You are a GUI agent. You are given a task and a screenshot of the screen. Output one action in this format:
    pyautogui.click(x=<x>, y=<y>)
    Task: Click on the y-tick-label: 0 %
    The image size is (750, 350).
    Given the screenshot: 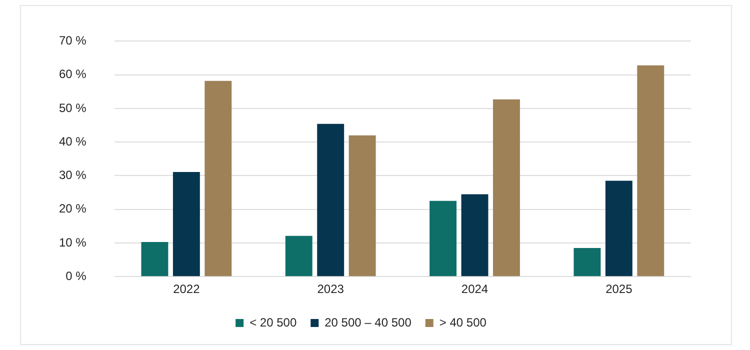 What is the action you would take?
    pyautogui.click(x=76, y=275)
    